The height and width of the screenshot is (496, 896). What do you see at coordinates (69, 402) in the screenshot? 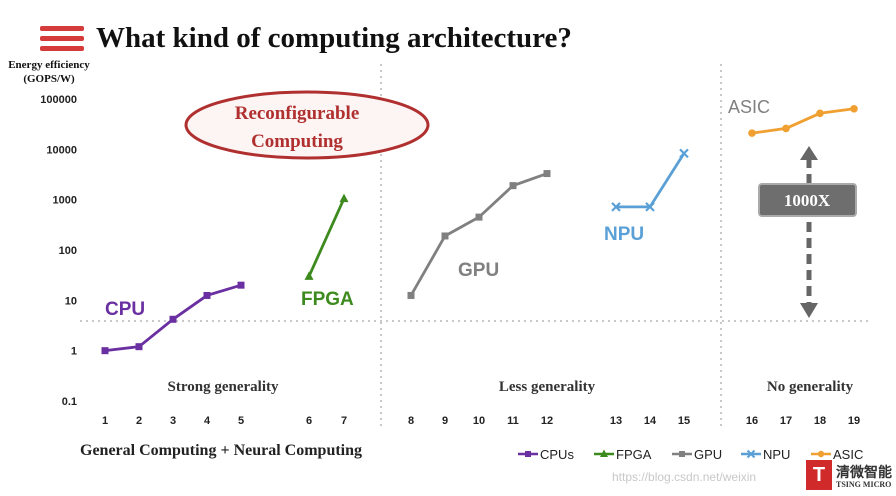
I see `y-tick-label: 0.1` at bounding box center [69, 402].